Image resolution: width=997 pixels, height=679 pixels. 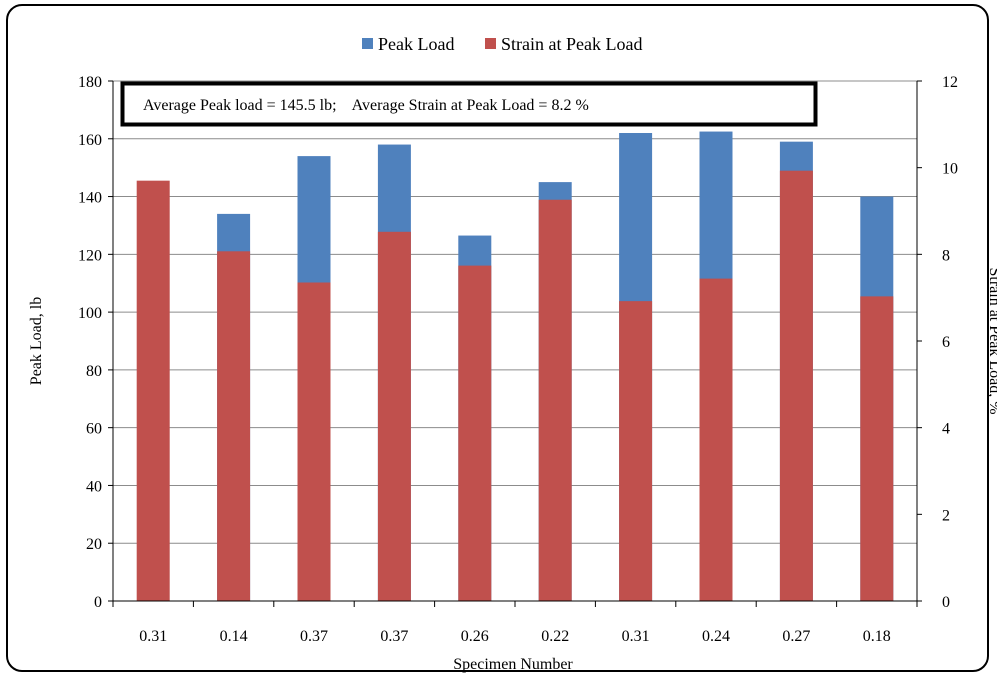 I want to click on y2-tick-label: 8, so click(x=946, y=255).